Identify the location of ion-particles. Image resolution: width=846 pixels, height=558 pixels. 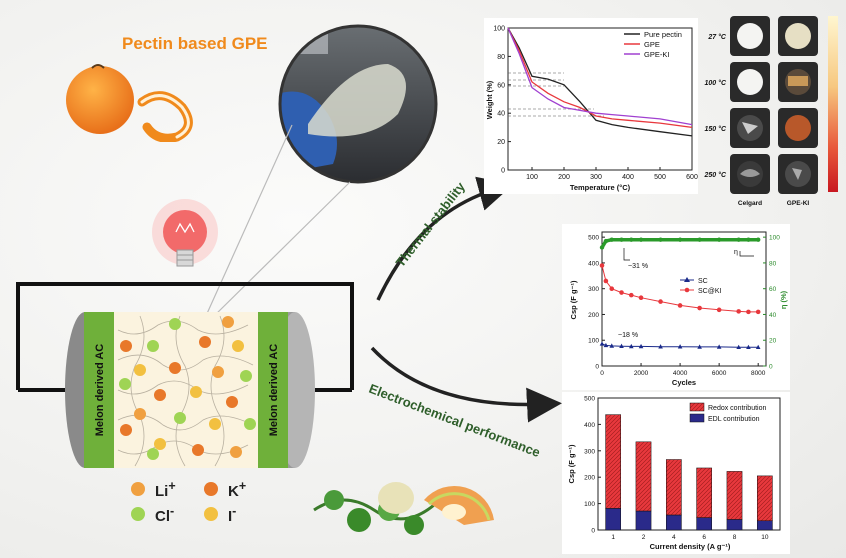
(187, 388).